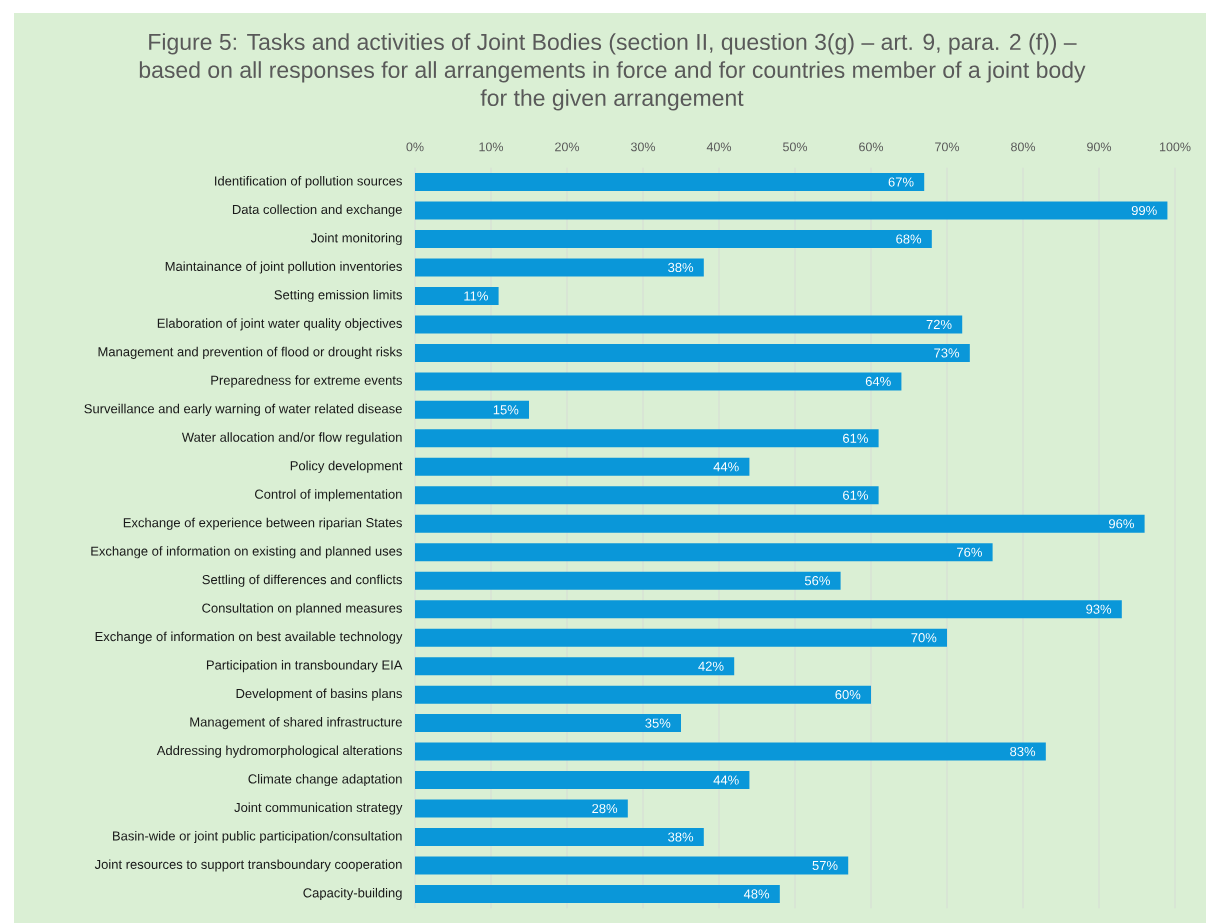  I want to click on y-tick-label: Setting emission limits, so click(338, 296).